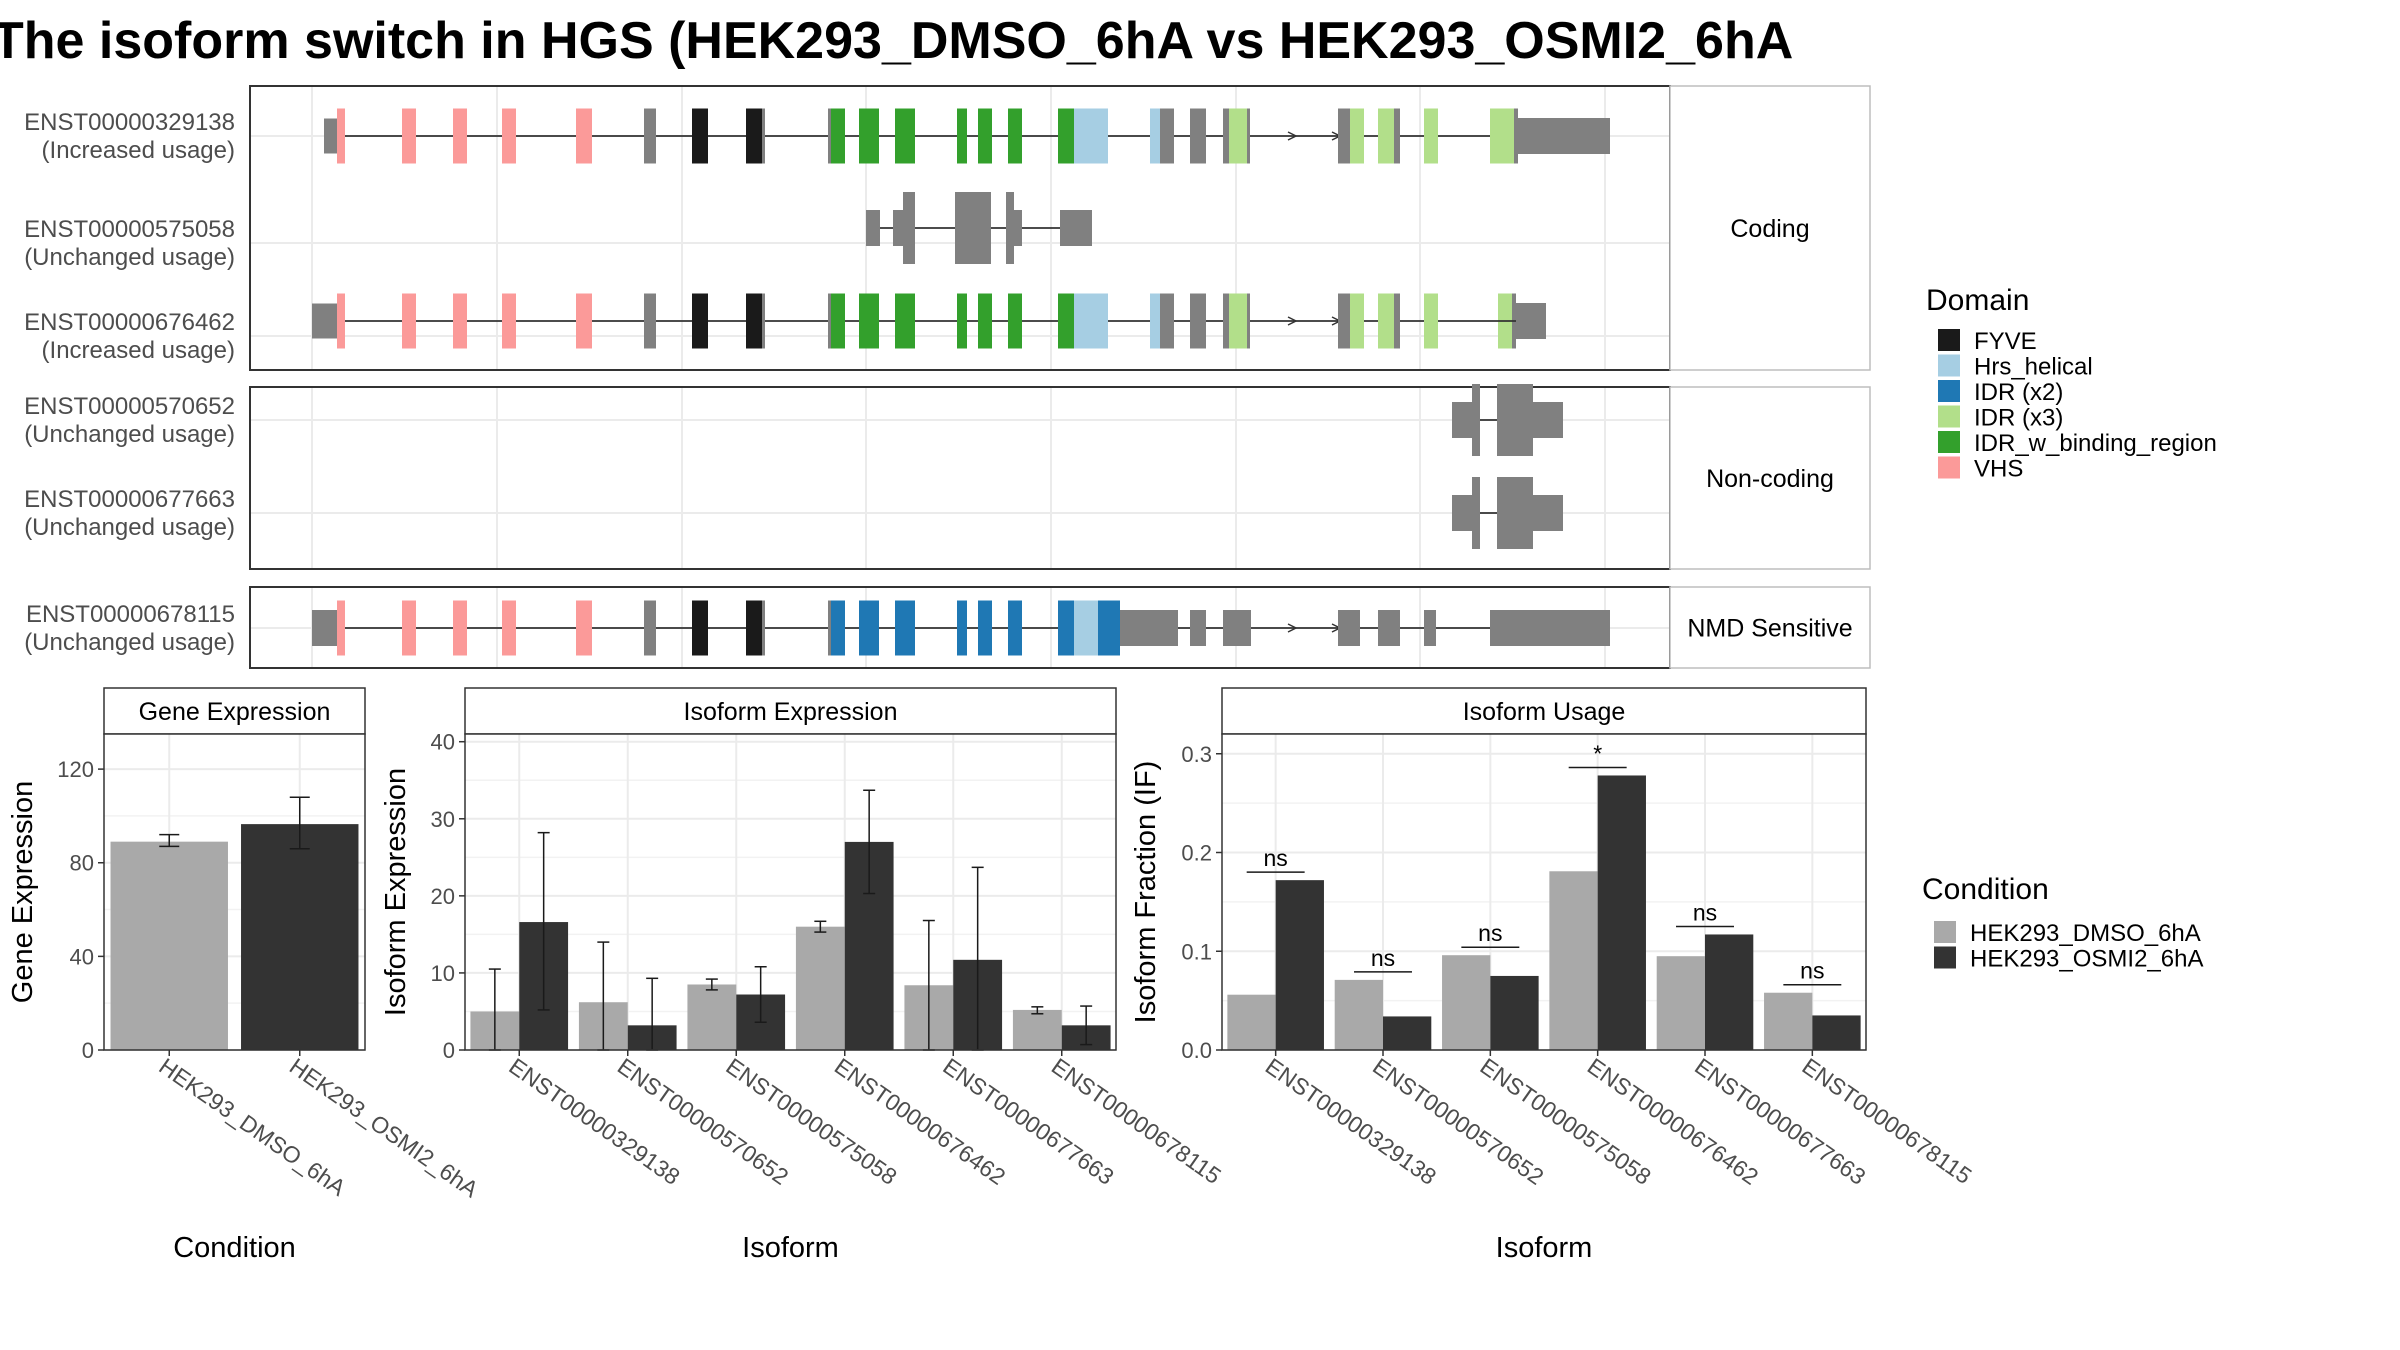 This screenshot has width=2400, height=1350. I want to click on isoform-id-label: ENST00000678115, so click(130, 614).